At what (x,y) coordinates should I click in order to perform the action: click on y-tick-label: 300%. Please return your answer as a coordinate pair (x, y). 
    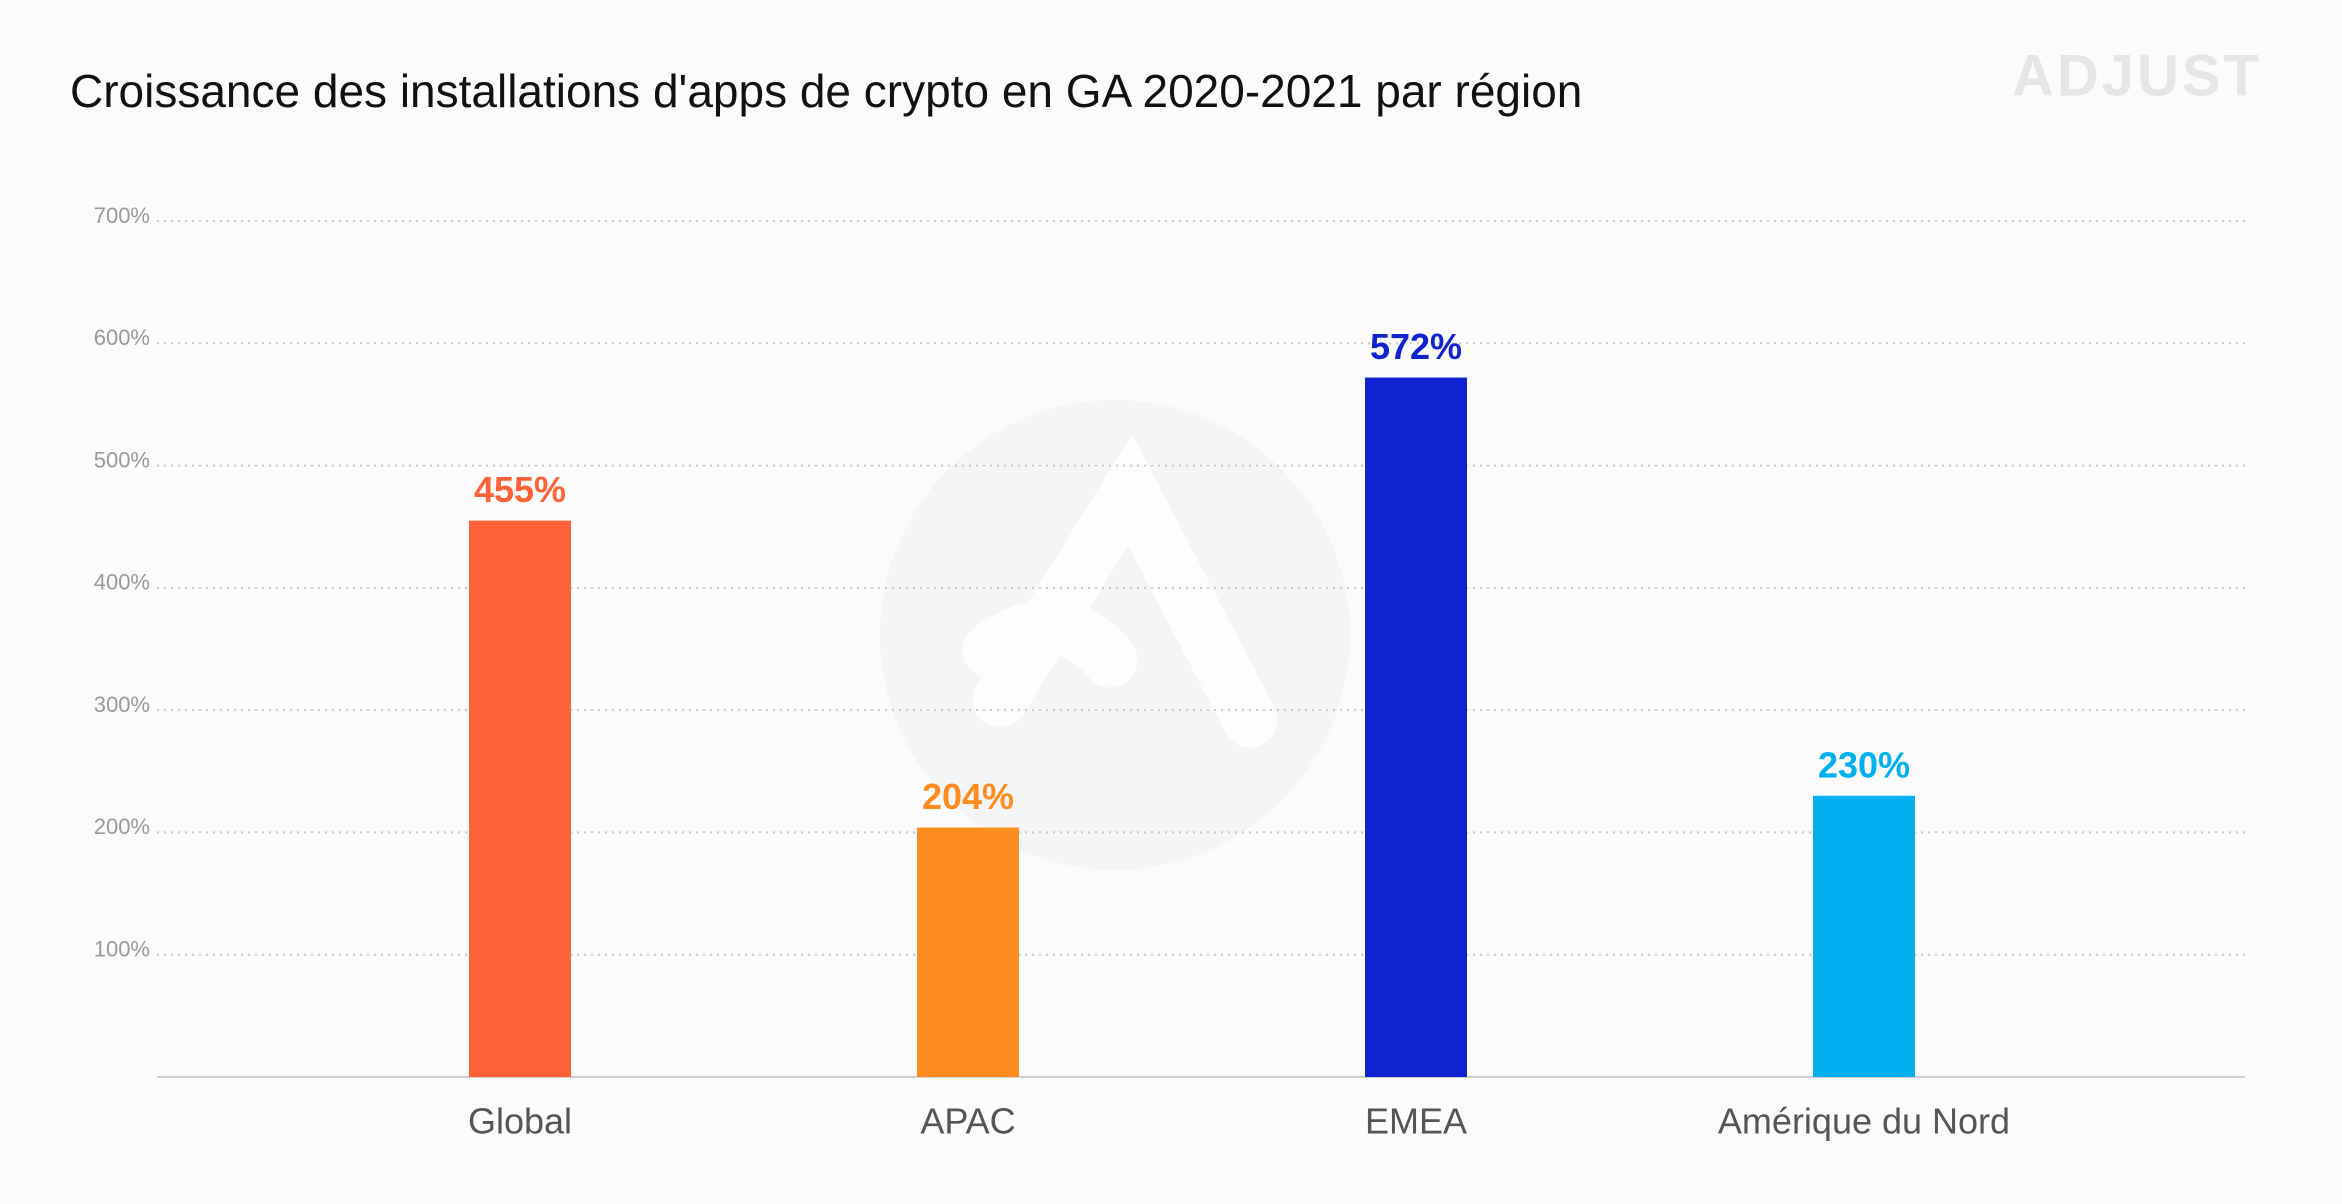
    Looking at the image, I should click on (122, 704).